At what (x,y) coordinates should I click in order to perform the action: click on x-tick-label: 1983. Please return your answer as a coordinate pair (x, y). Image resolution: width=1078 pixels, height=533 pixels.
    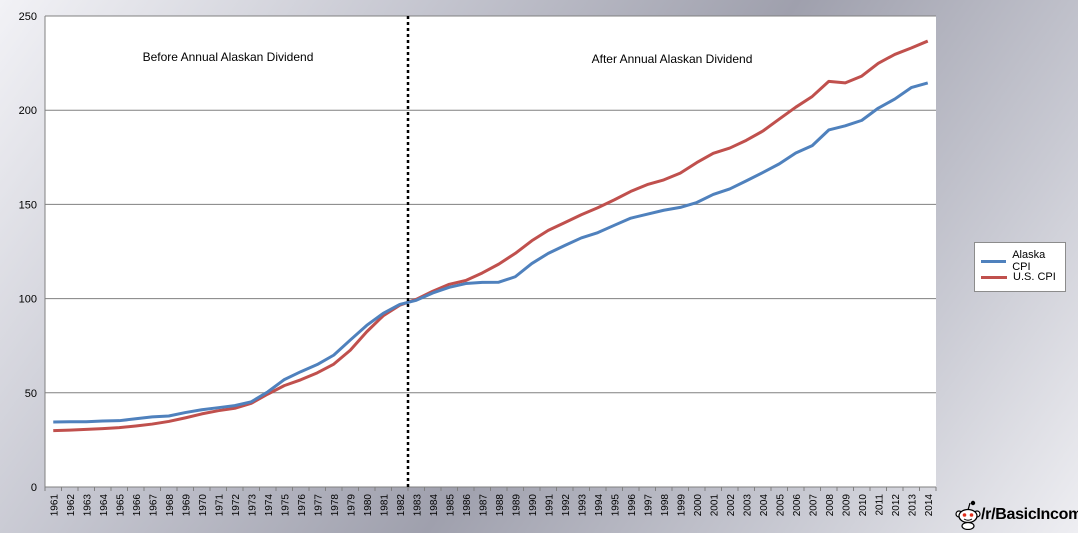
    Looking at the image, I should click on (417, 505).